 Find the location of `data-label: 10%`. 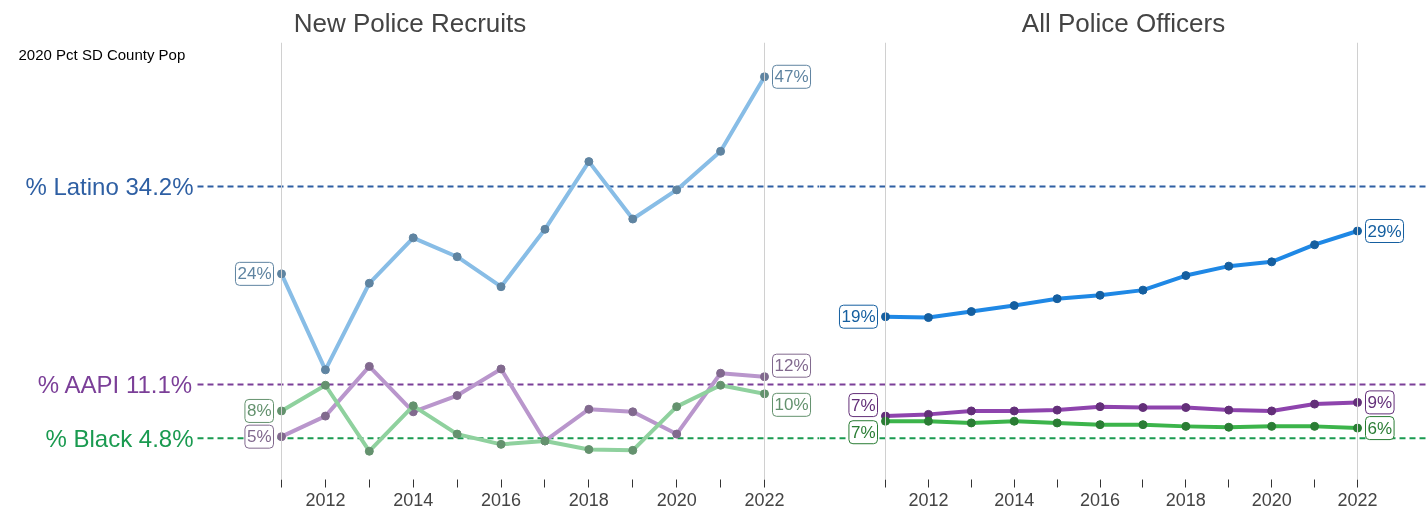

data-label: 10% is located at coordinates (791, 405).